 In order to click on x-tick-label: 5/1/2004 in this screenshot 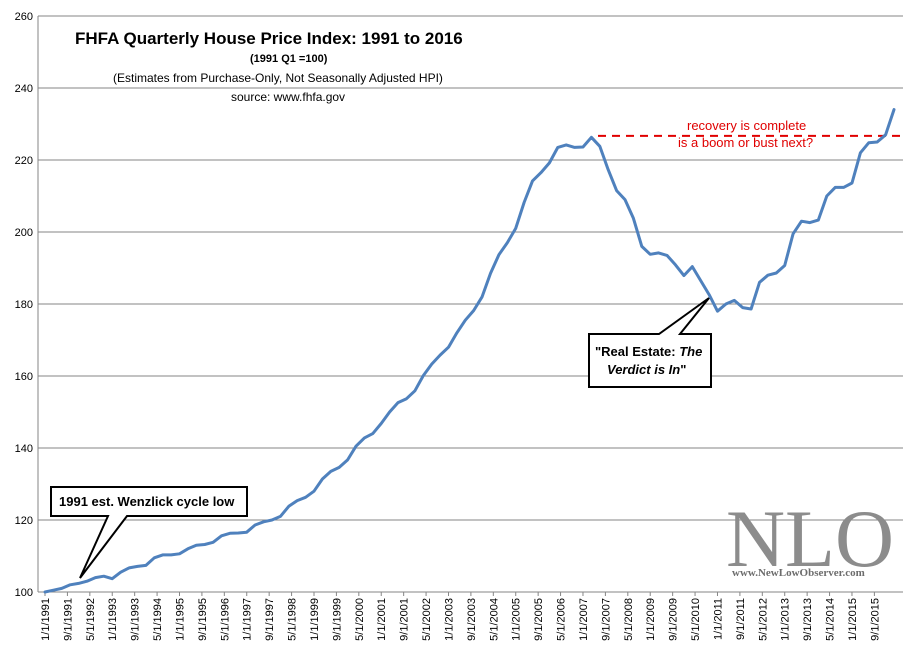, I will do `click(494, 619)`.